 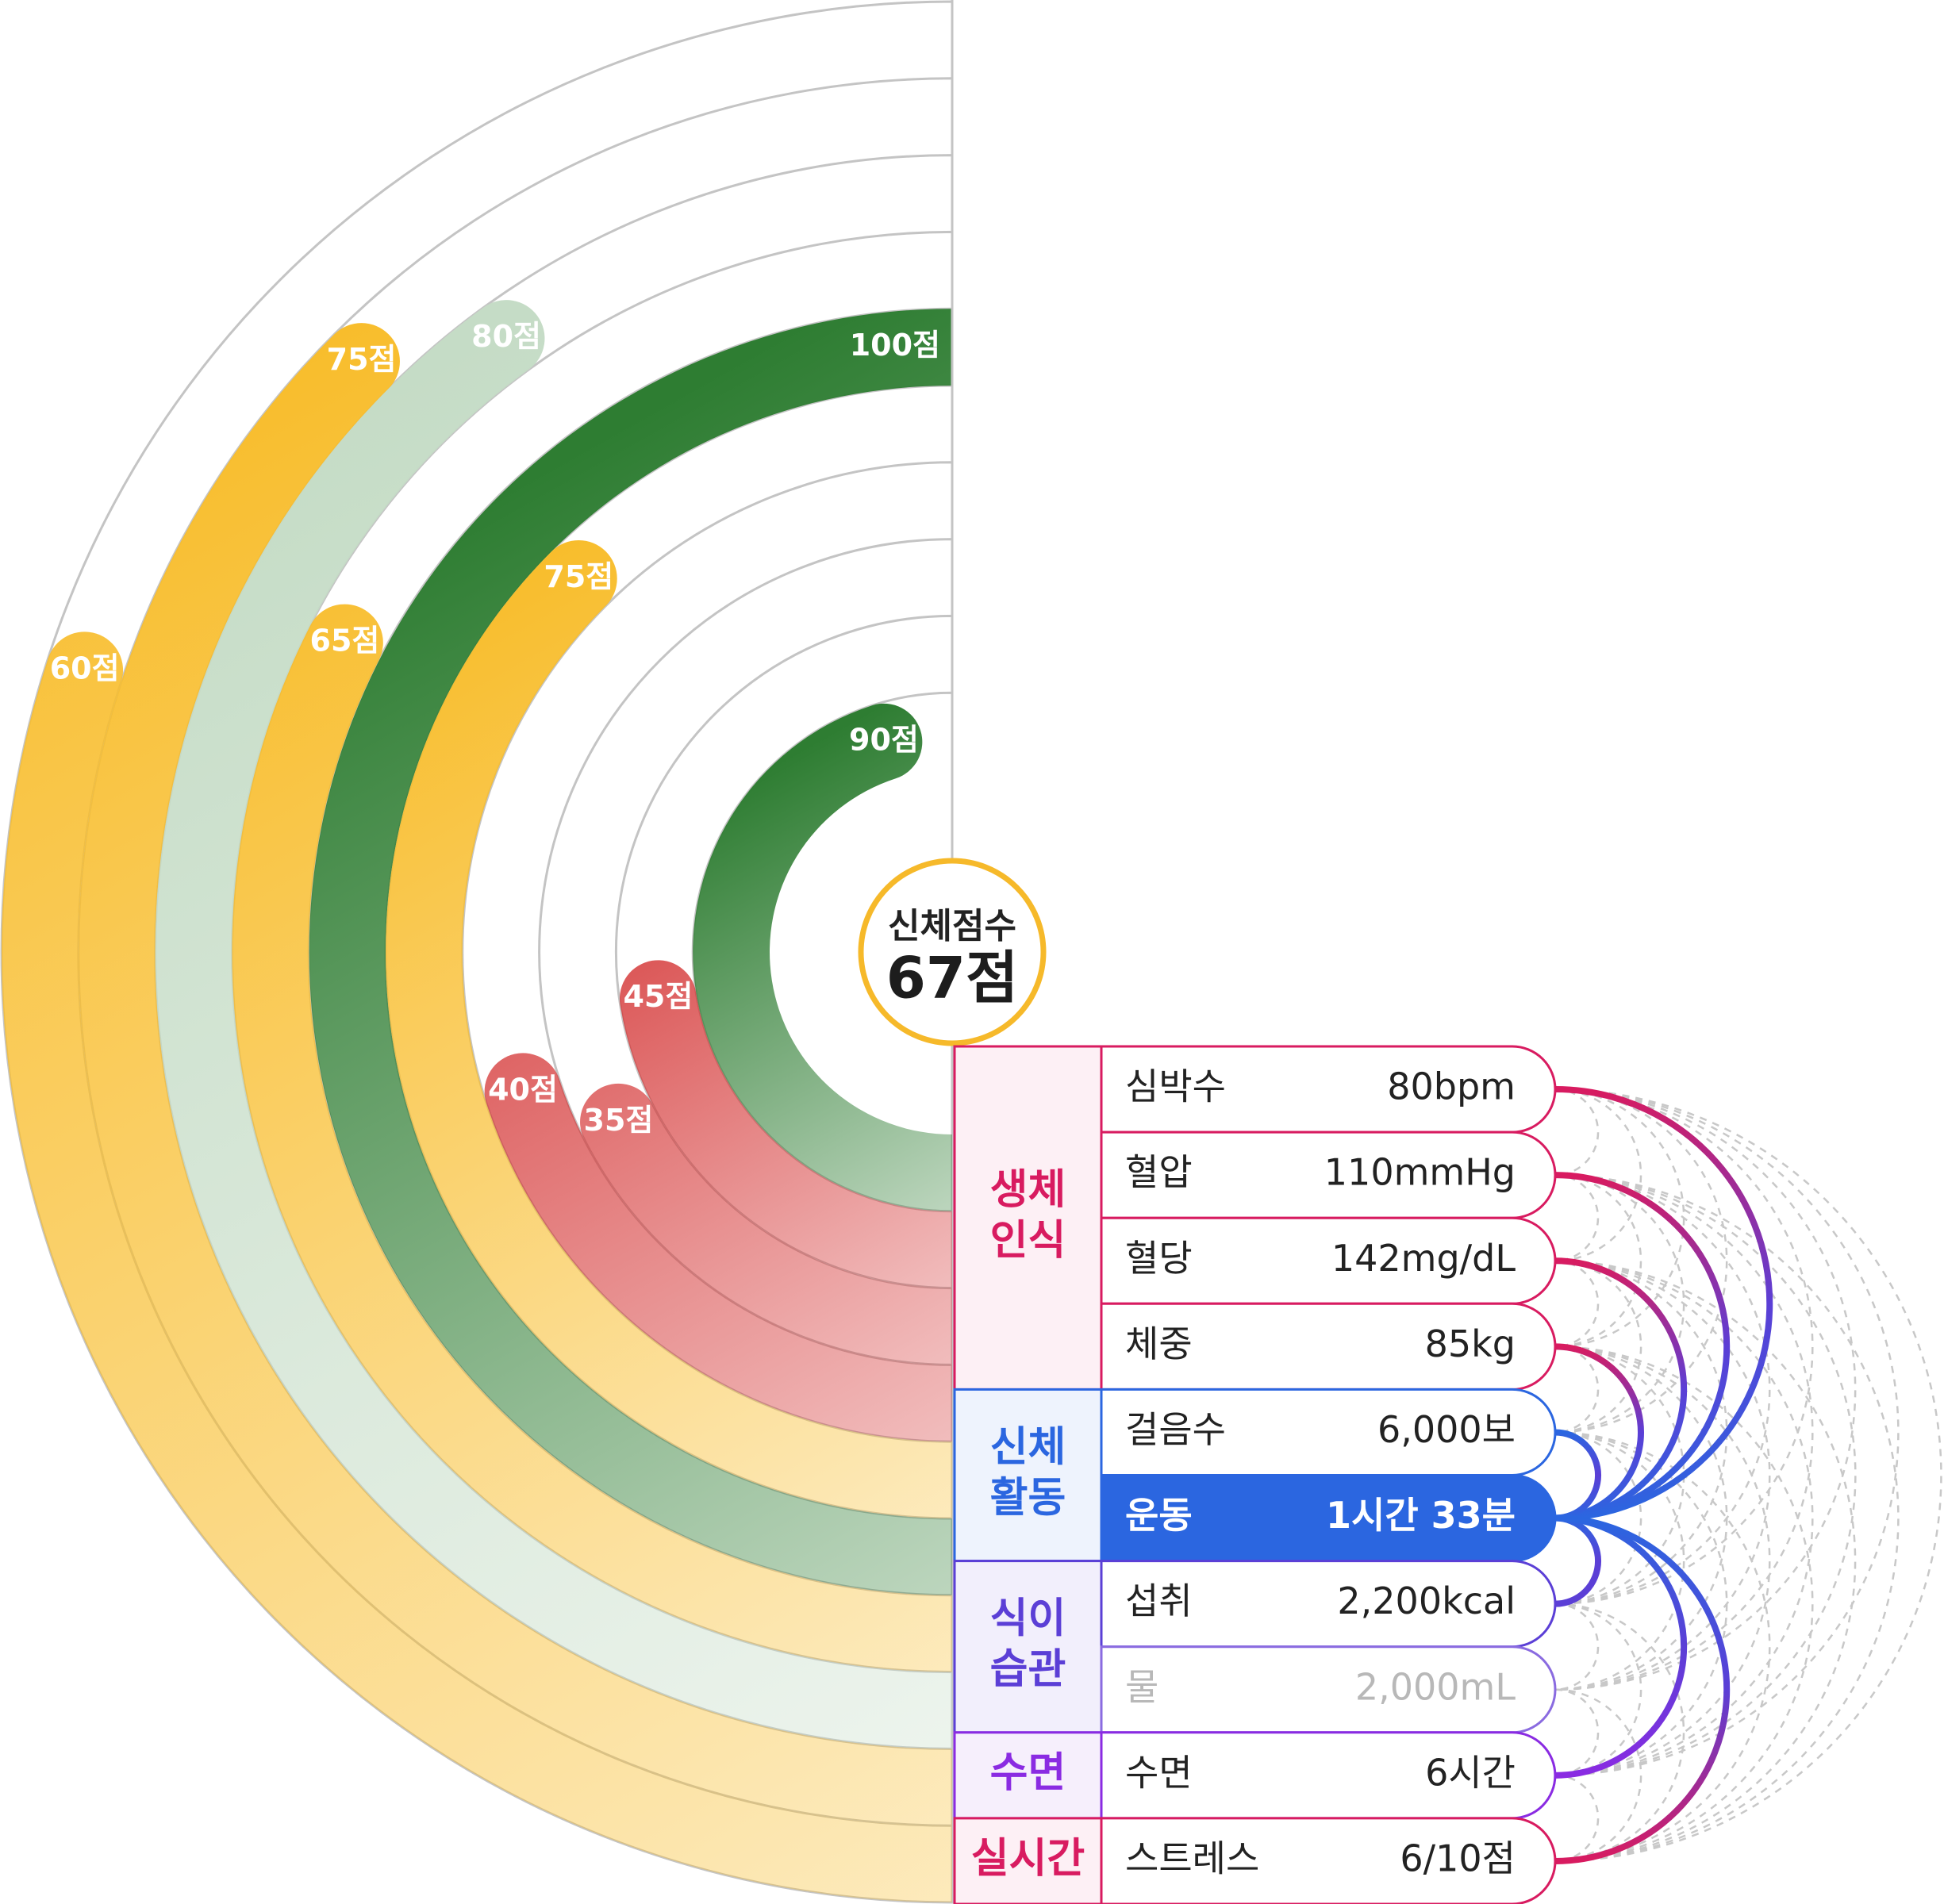 What do you see at coordinates (1028, 1773) in the screenshot?
I see `category-label: 수면` at bounding box center [1028, 1773].